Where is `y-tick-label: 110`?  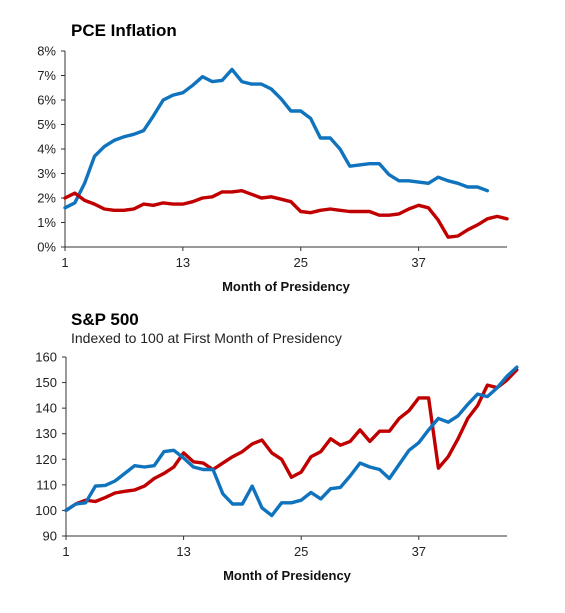
y-tick-label: 110 is located at coordinates (46, 484).